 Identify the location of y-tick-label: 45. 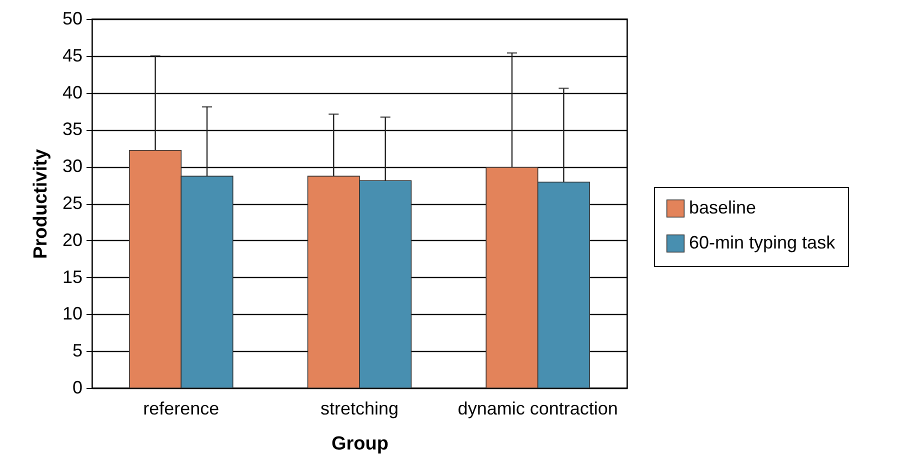
(72, 55).